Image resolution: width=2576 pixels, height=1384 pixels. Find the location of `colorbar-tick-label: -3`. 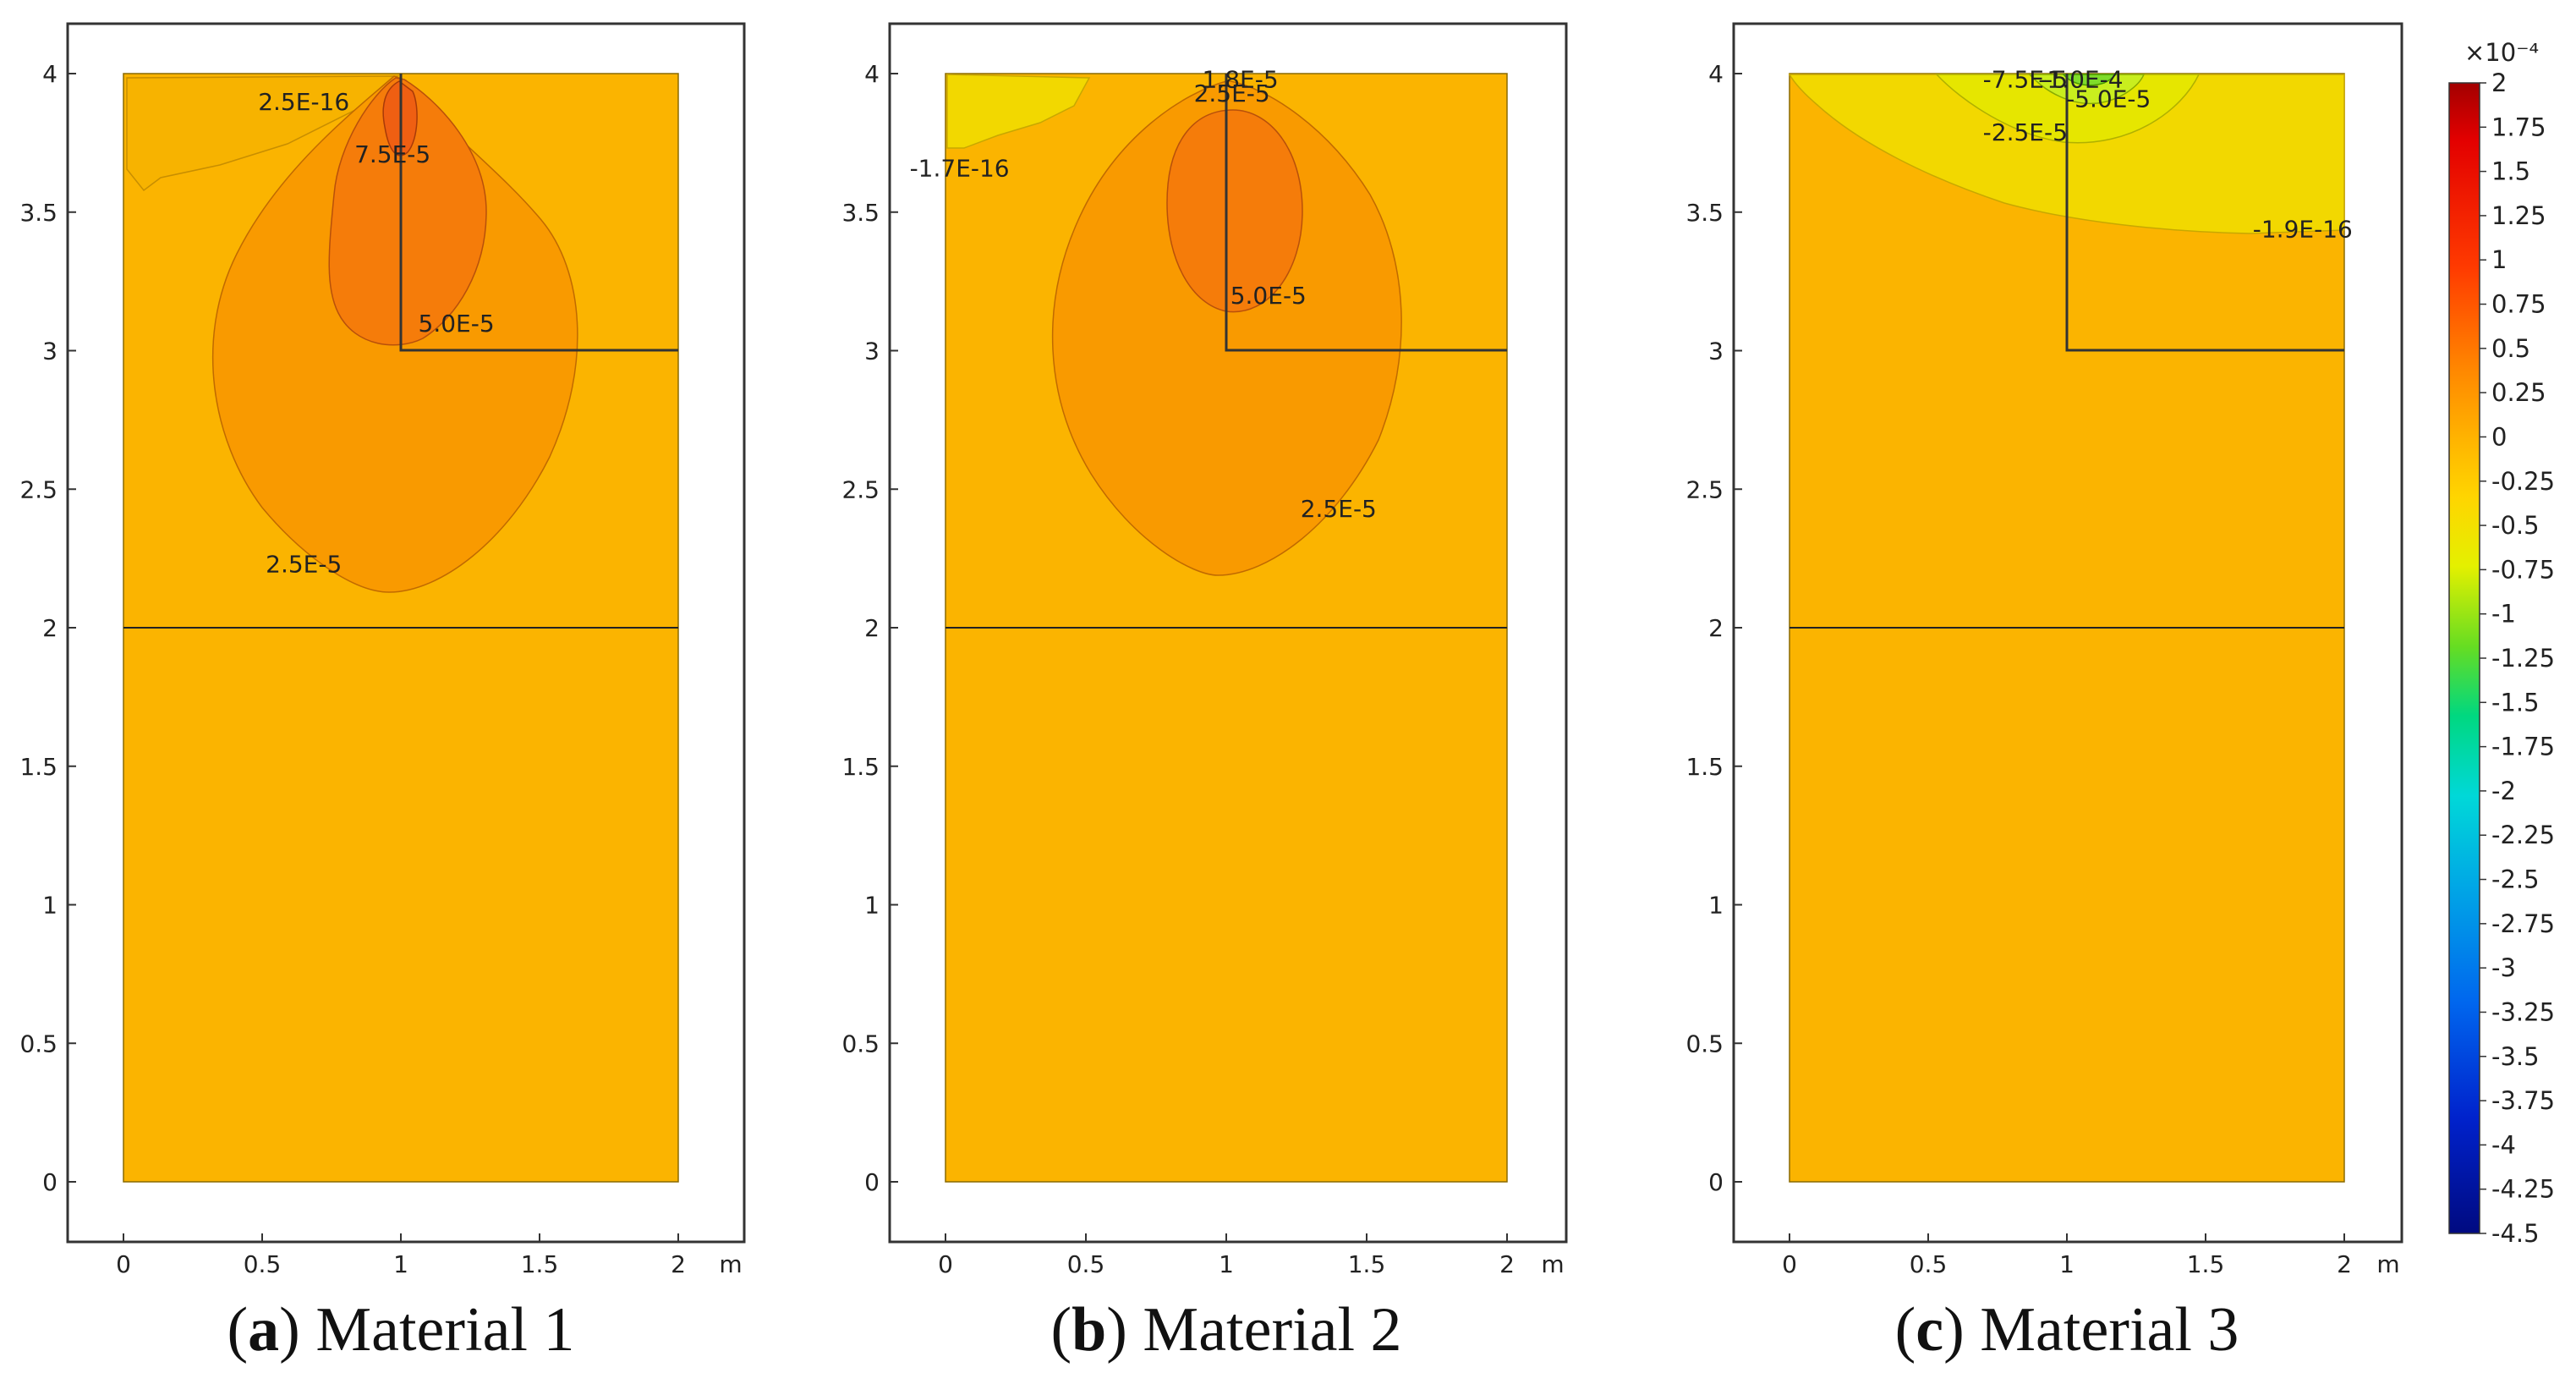

colorbar-tick-label: -3 is located at coordinates (2503, 967).